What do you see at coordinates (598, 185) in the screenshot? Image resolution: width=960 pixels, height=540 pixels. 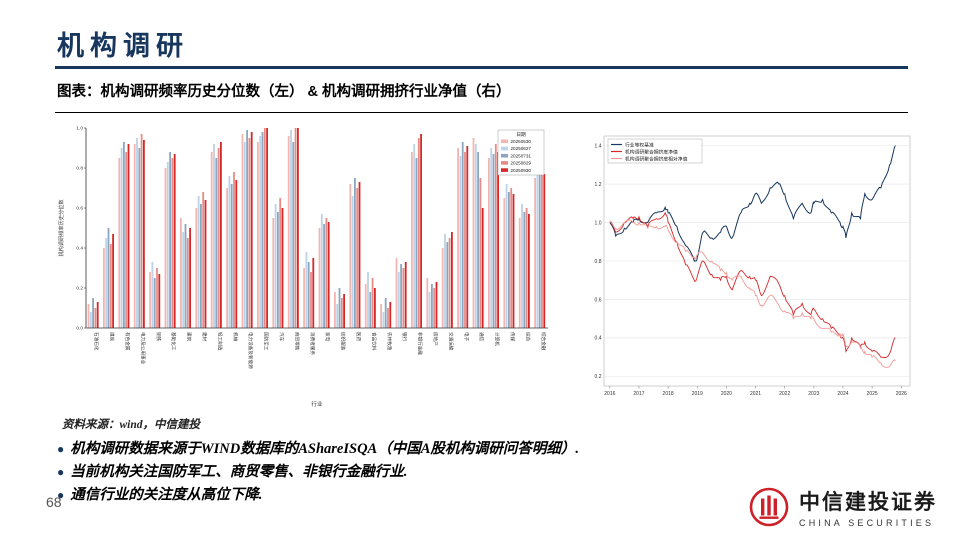 I see `svg-text: 1.2` at bounding box center [598, 185].